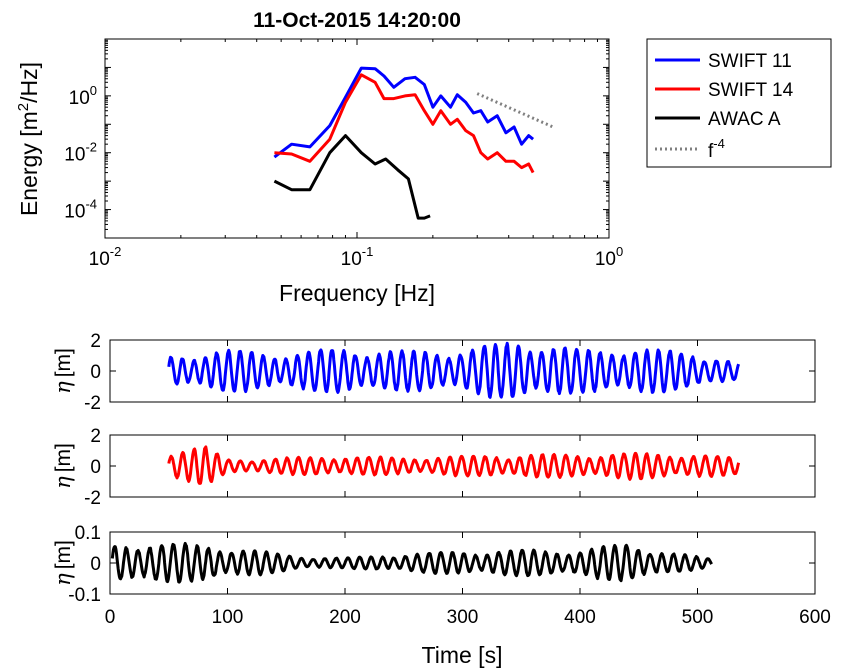  What do you see at coordinates (357, 257) in the screenshot?
I see `spectrum-xtick-label: 10⁻¹` at bounding box center [357, 257].